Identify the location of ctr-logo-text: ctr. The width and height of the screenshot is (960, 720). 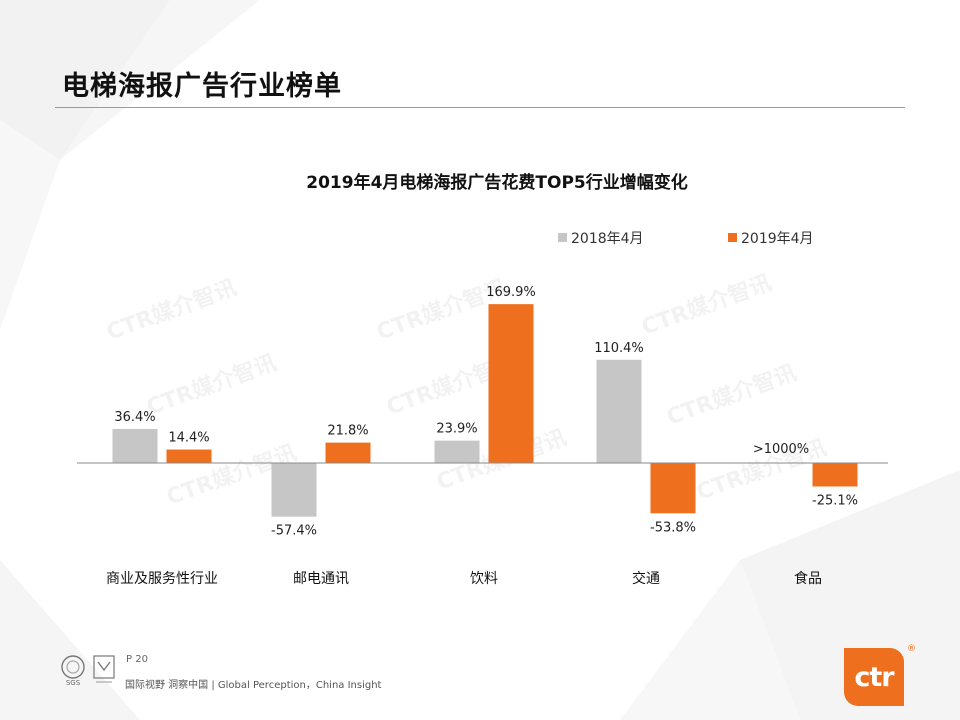
(874, 677).